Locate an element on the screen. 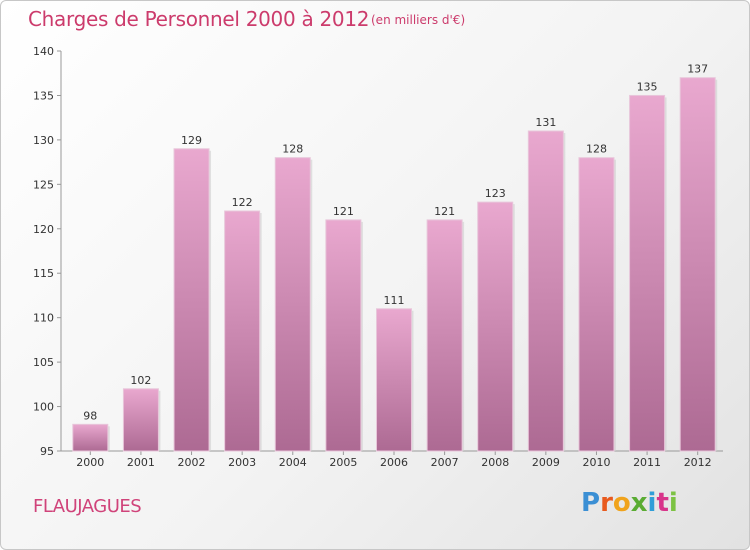  y-tick-label: 125 is located at coordinates (43, 184).